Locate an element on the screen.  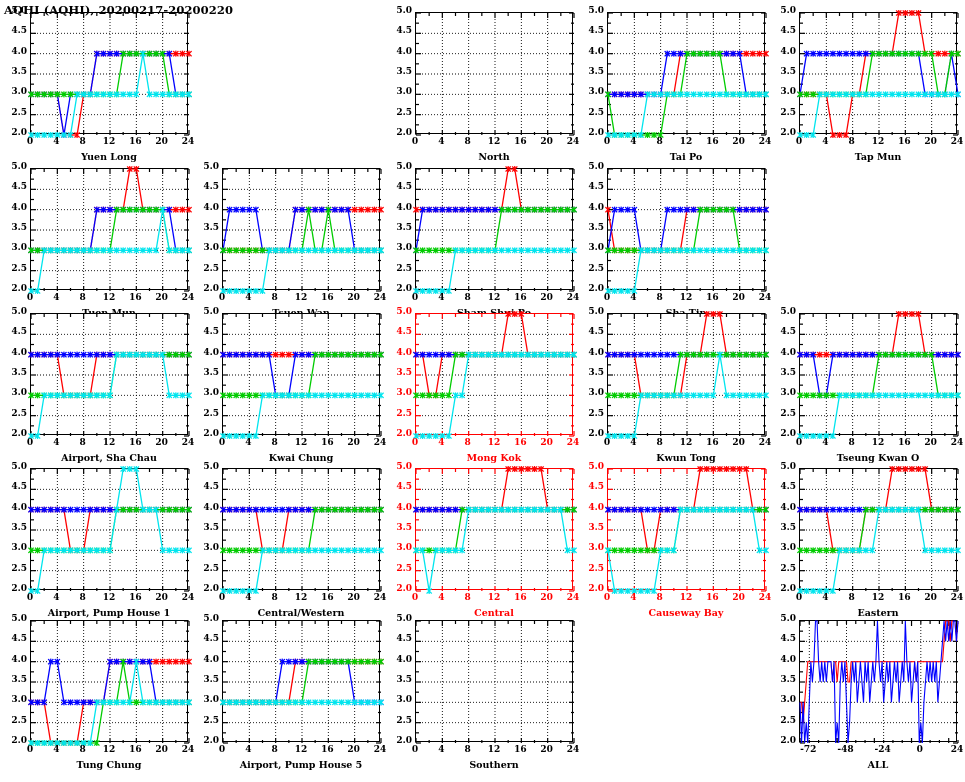
x-tick-label: 24 is located at coordinates (573, 298).